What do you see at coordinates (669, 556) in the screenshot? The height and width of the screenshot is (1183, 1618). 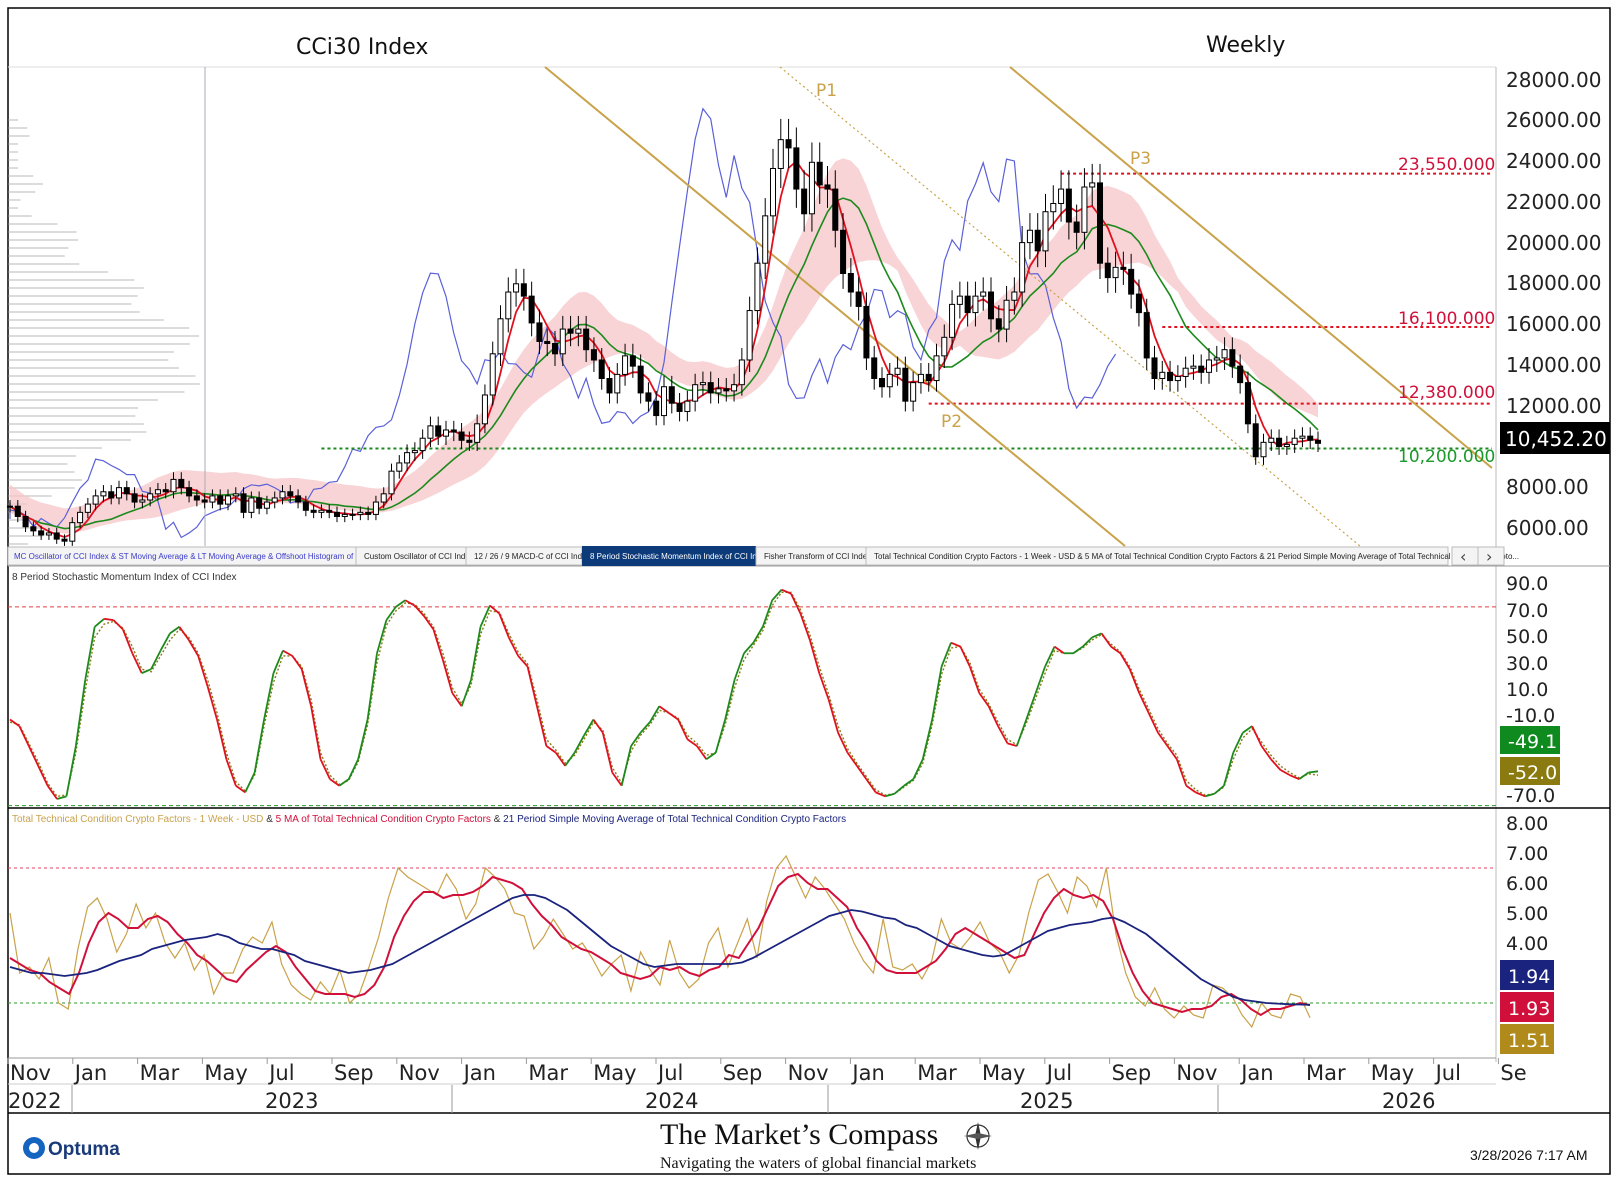 I see `tab-smi-active` at bounding box center [669, 556].